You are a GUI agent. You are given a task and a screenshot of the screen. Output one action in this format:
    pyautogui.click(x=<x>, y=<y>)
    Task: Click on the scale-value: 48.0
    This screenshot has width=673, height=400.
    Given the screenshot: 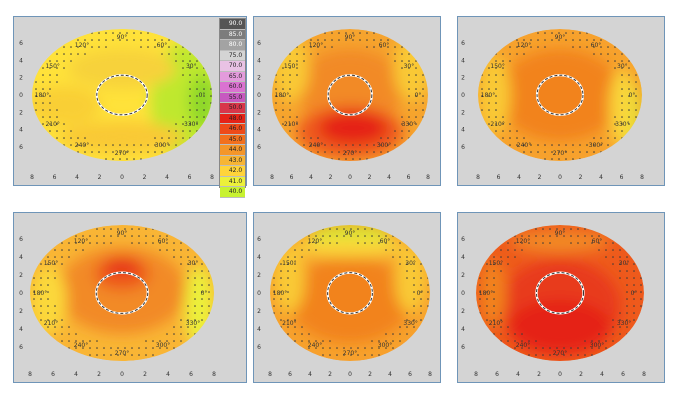 What is the action you would take?
    pyautogui.click(x=235, y=118)
    